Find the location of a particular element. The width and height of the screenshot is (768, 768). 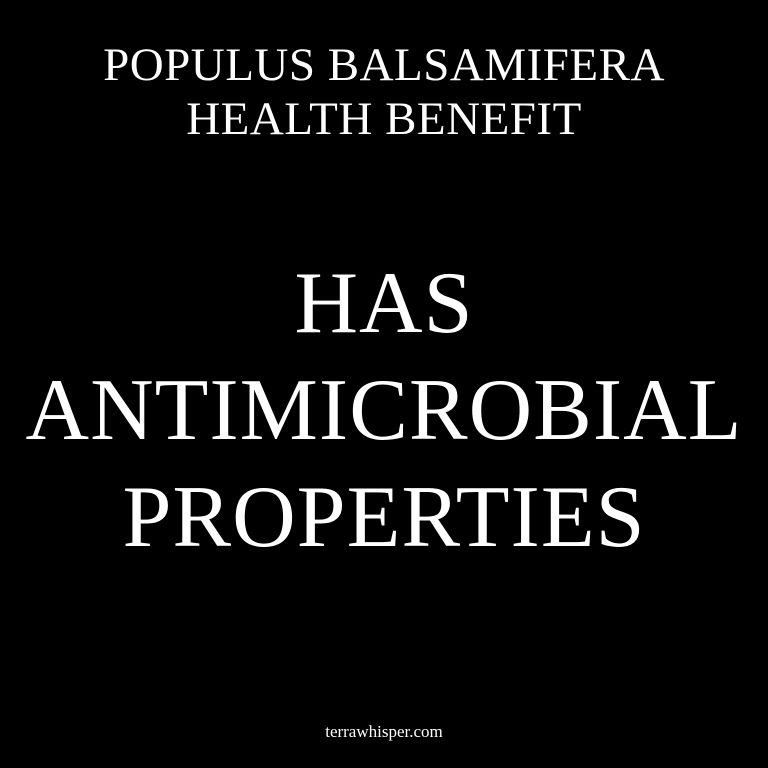

headline-line-3: PROPERTIES is located at coordinates (384, 517).